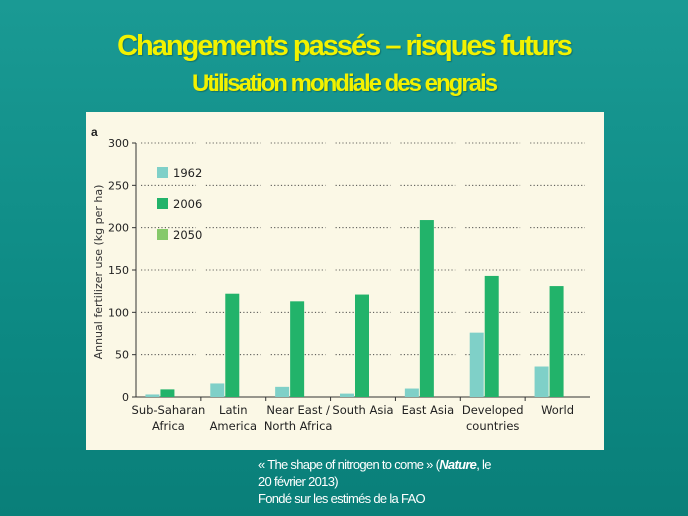 The width and height of the screenshot is (688, 516). Describe the element at coordinates (233, 410) in the screenshot. I see `x-tick-label: Latin` at that location.